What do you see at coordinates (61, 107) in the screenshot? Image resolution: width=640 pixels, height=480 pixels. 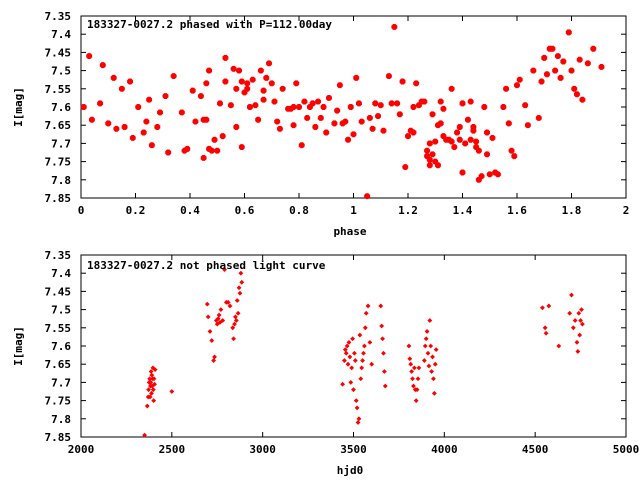 I see `y-tick-label: 7.6` at bounding box center [61, 107].